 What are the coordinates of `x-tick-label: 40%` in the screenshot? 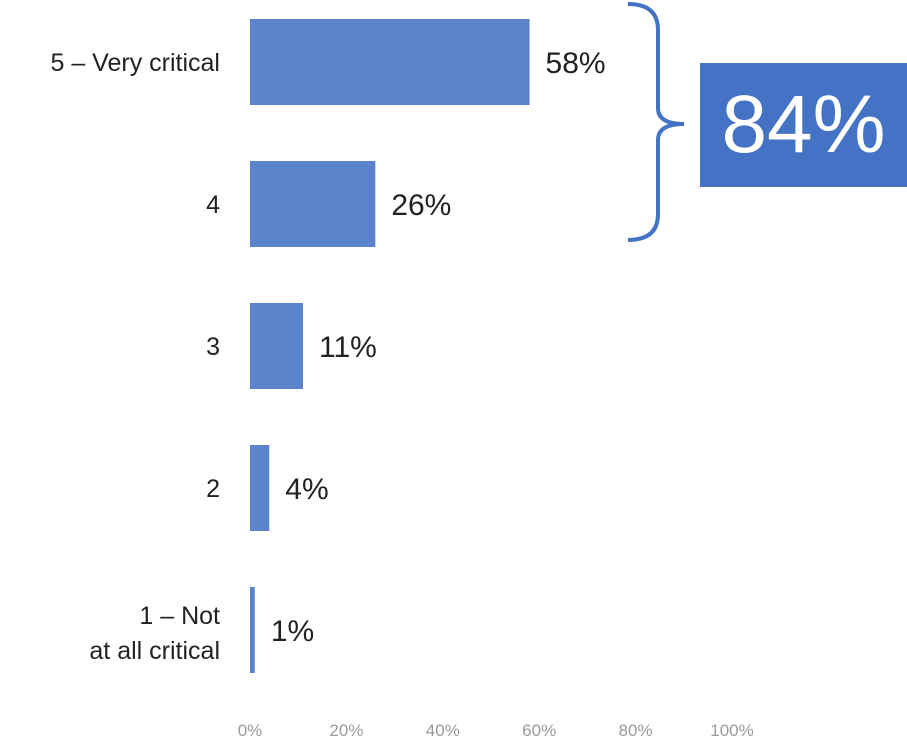 It's located at (443, 730).